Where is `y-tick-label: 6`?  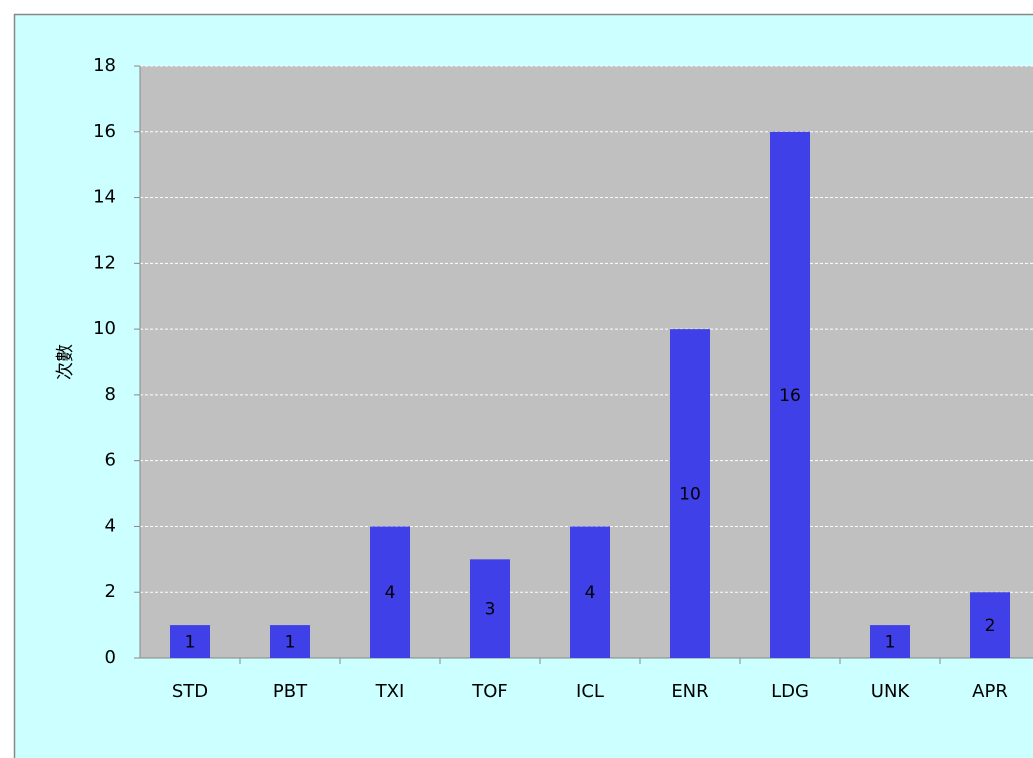 y-tick-label: 6 is located at coordinates (110, 460).